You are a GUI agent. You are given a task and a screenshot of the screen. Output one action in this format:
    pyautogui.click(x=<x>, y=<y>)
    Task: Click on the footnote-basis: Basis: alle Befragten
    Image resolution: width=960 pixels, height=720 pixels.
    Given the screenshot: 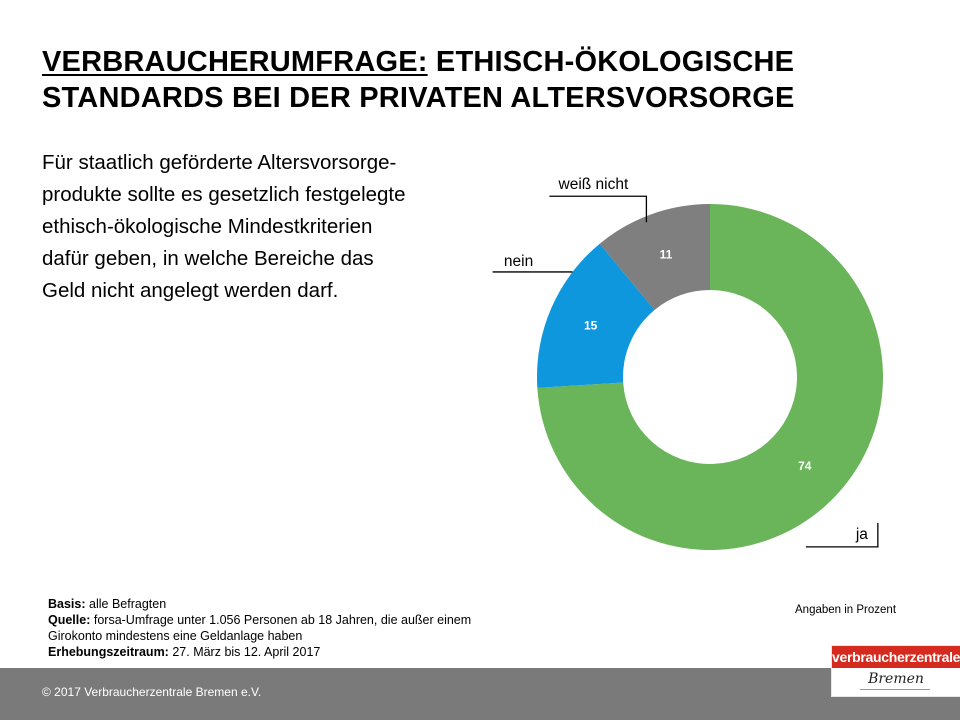 What is the action you would take?
    pyautogui.click(x=298, y=604)
    